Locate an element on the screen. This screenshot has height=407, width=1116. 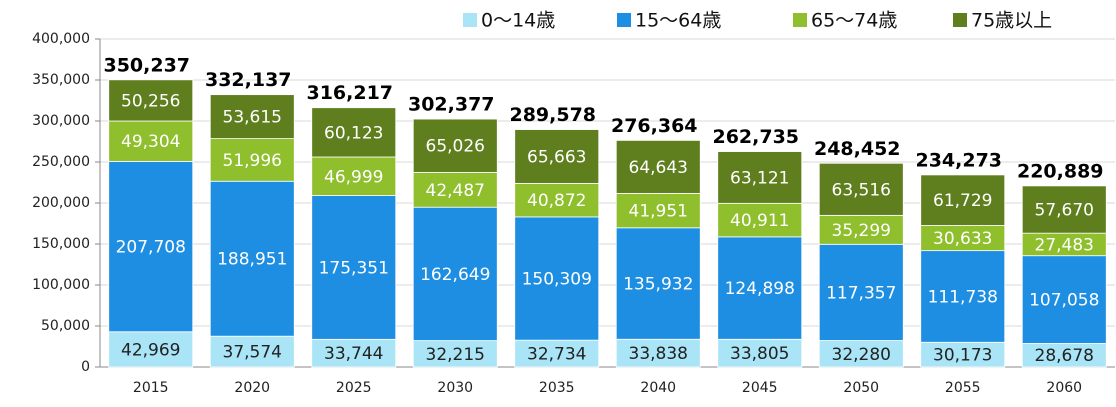
data-label: 63,516 is located at coordinates (861, 190).